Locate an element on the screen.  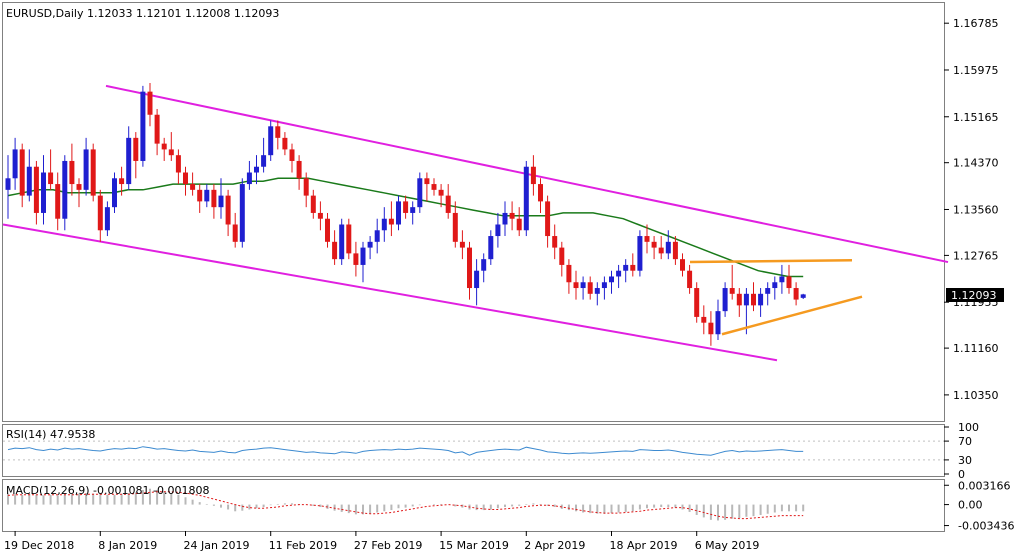
macd-indicator is located at coordinates (406, 504).